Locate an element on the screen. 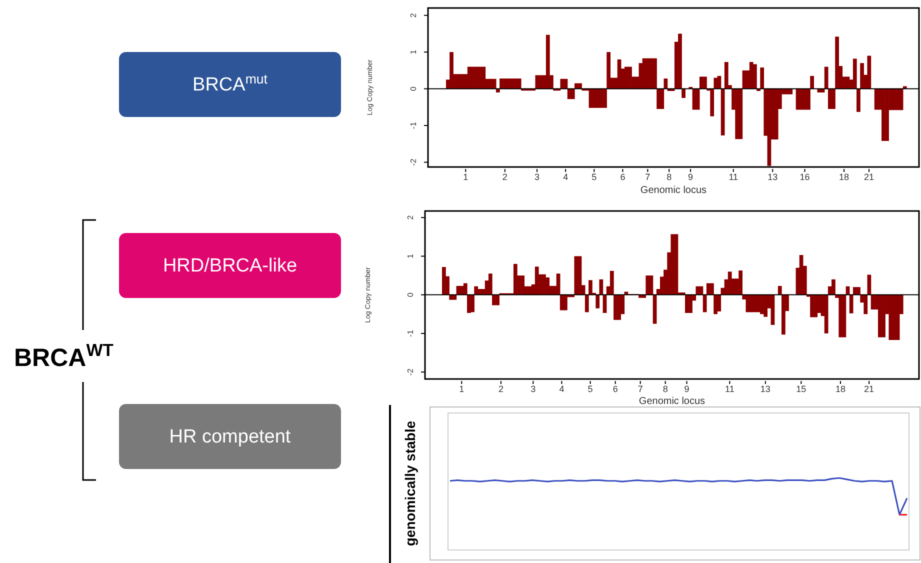 The width and height of the screenshot is (921, 563). text: HR competent is located at coordinates (230, 437).